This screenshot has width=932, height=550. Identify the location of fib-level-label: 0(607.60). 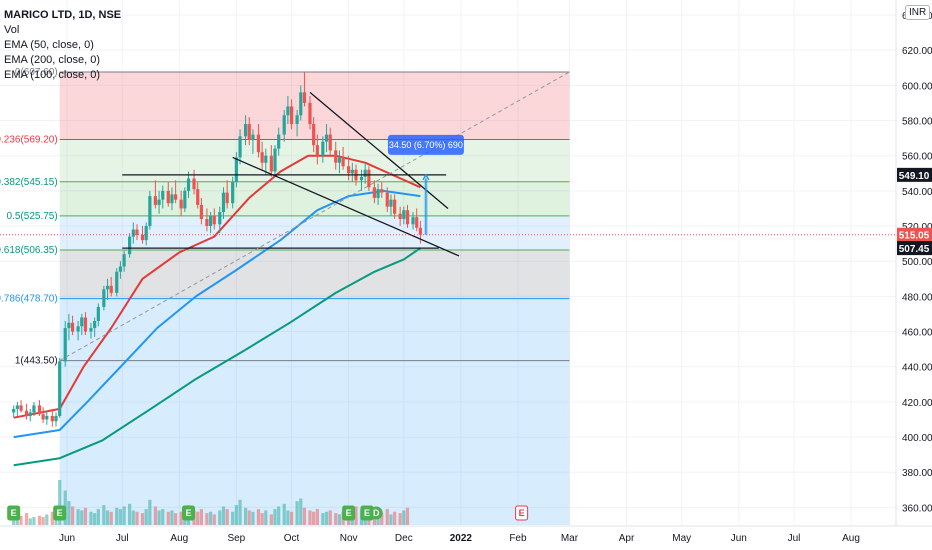
(36, 72).